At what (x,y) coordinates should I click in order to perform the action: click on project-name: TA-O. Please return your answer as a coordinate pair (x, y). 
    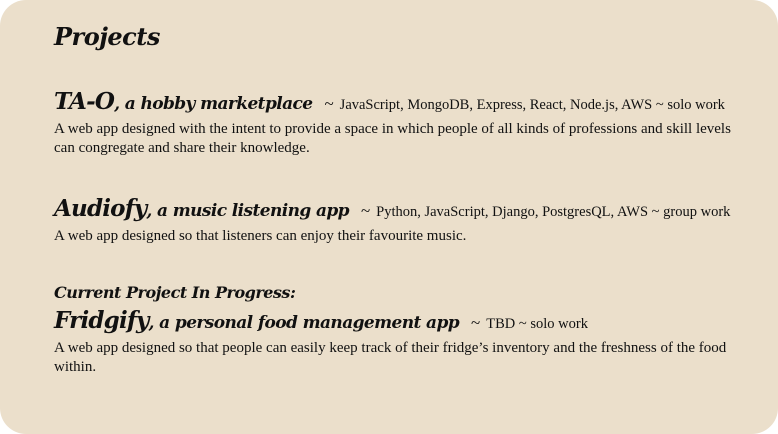
    Looking at the image, I should click on (84, 101).